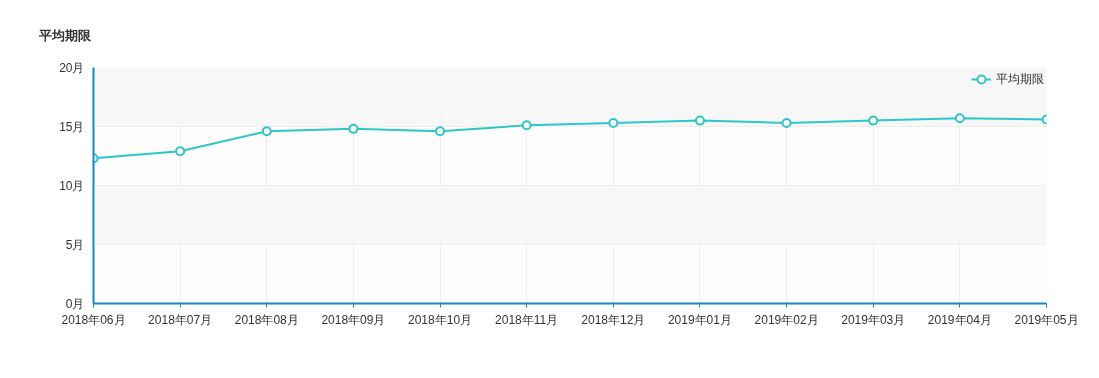  I want to click on x-tick-label: 2018年11月, so click(527, 319).